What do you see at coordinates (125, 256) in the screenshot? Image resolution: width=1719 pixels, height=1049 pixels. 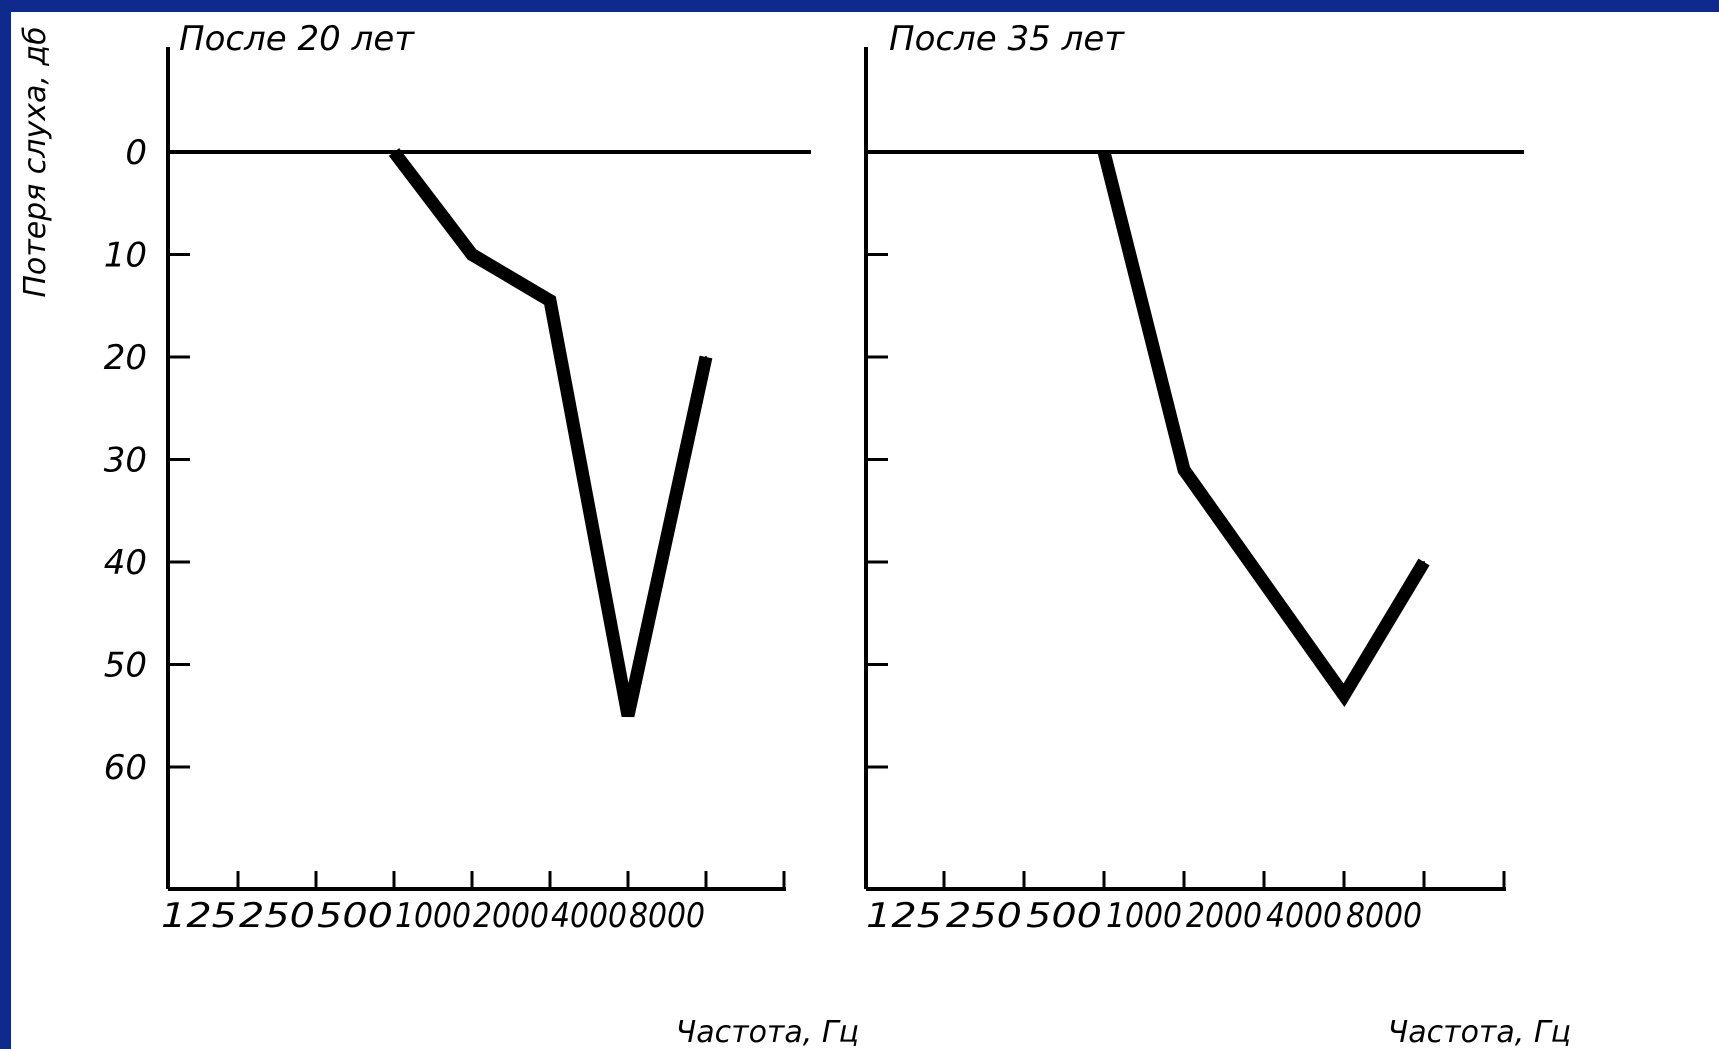 I see `y-tick-label: 10` at bounding box center [125, 256].